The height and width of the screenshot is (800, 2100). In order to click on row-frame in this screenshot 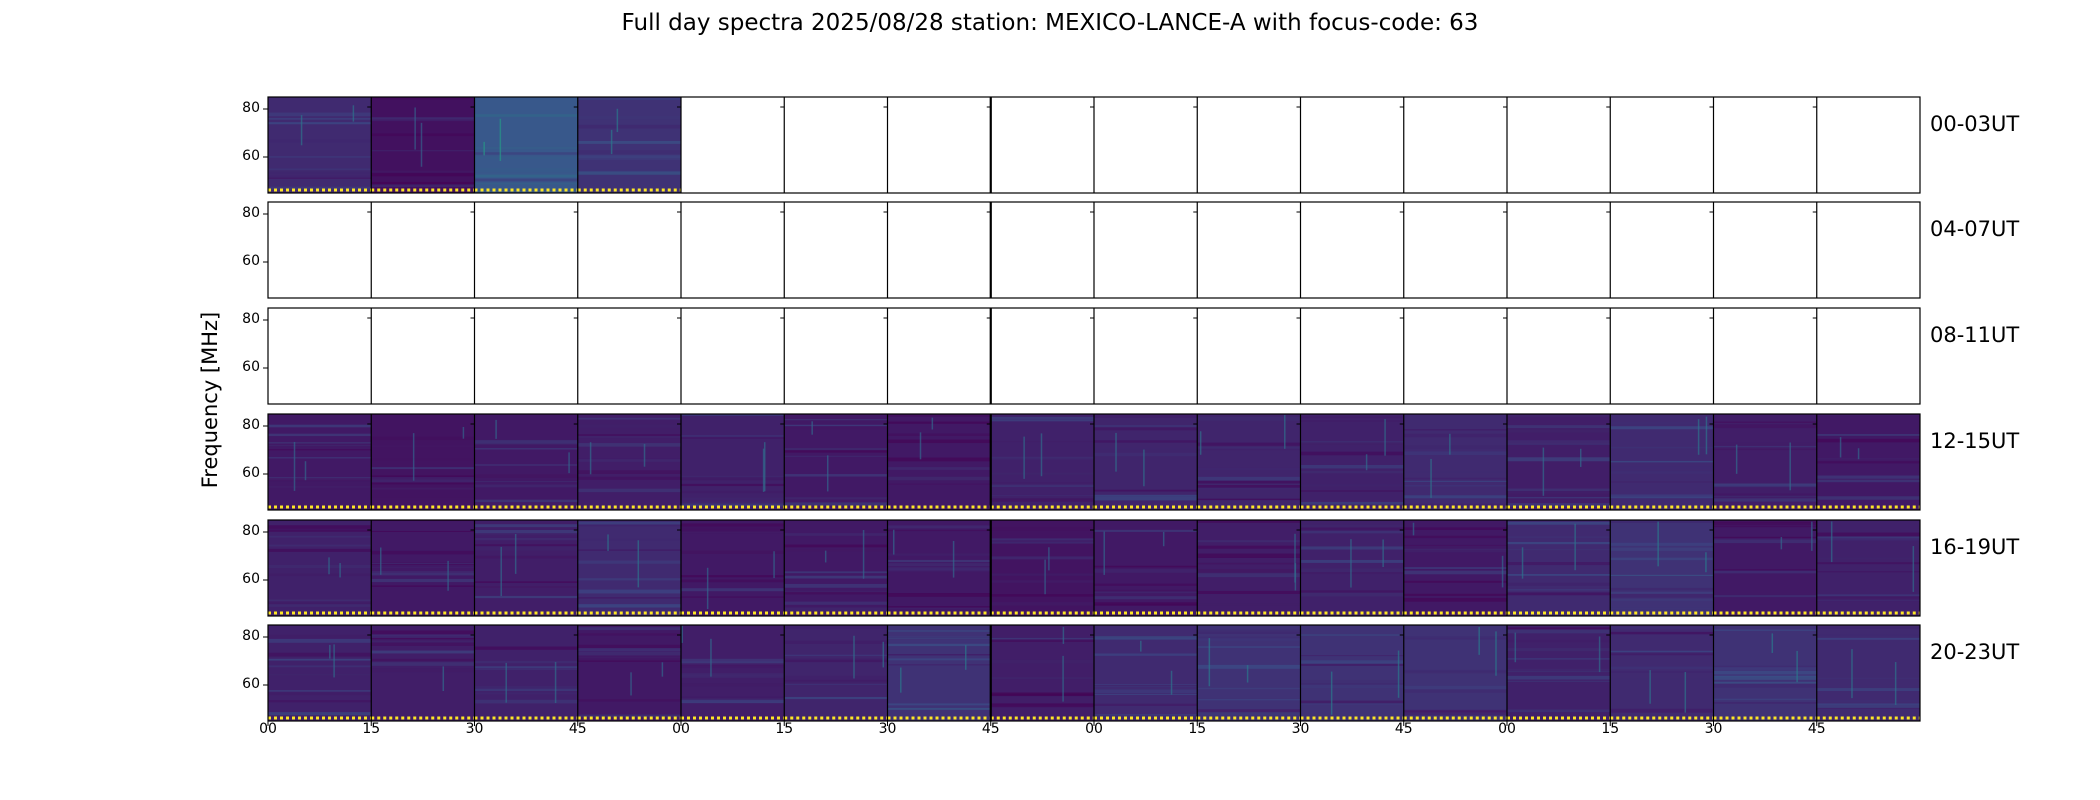, I will do `click(1094, 356)`.